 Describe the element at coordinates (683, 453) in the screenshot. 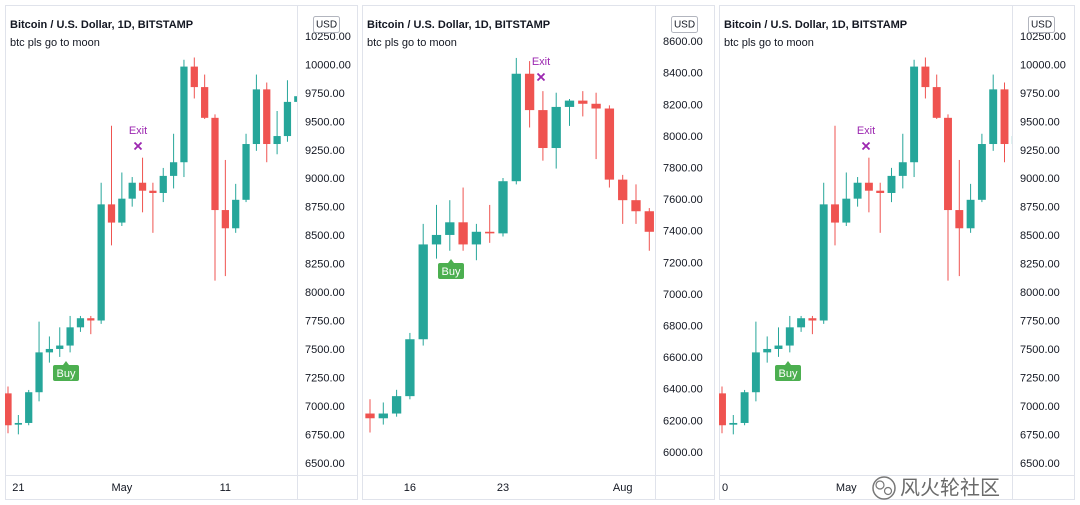

I see `y-tick-label: 6000.00` at that location.